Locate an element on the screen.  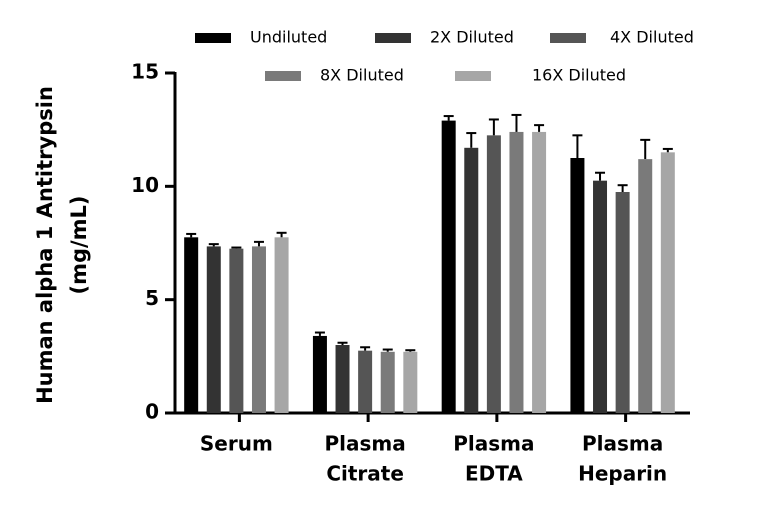
legend-label: 16X Diluted is located at coordinates (579, 75).